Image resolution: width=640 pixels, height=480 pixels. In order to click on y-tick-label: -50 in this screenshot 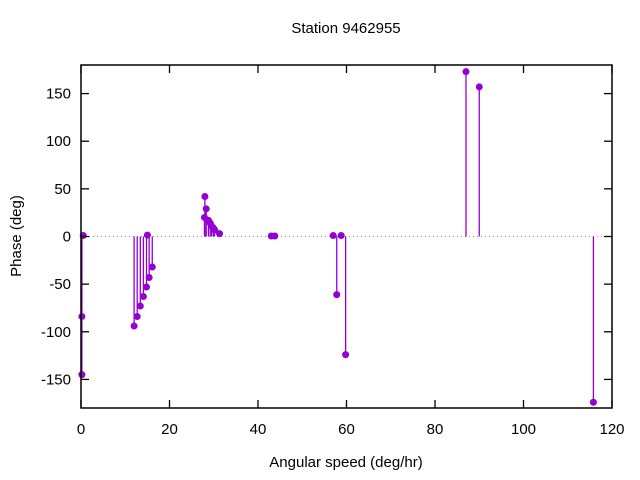, I will do `click(60, 284)`.